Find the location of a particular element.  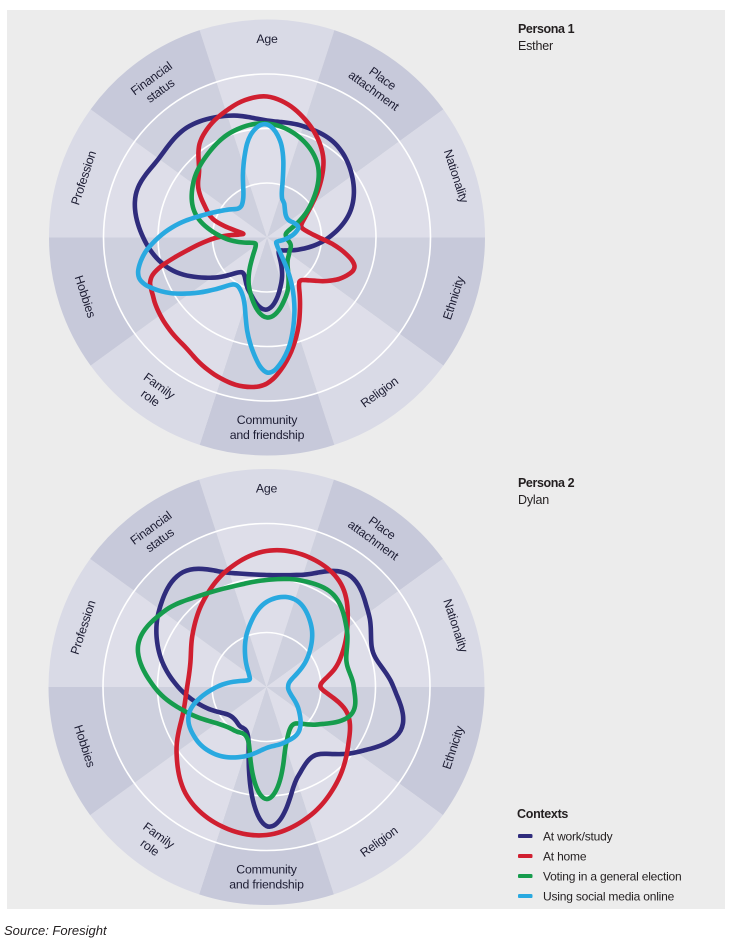

svg-text: At work/study is located at coordinates (578, 837).